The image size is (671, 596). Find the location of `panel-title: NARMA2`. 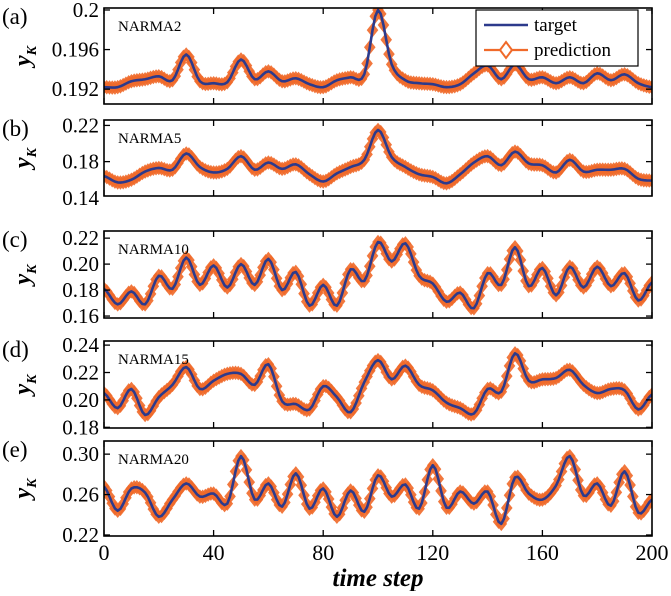

panel-title: NARMA2 is located at coordinates (149, 27).